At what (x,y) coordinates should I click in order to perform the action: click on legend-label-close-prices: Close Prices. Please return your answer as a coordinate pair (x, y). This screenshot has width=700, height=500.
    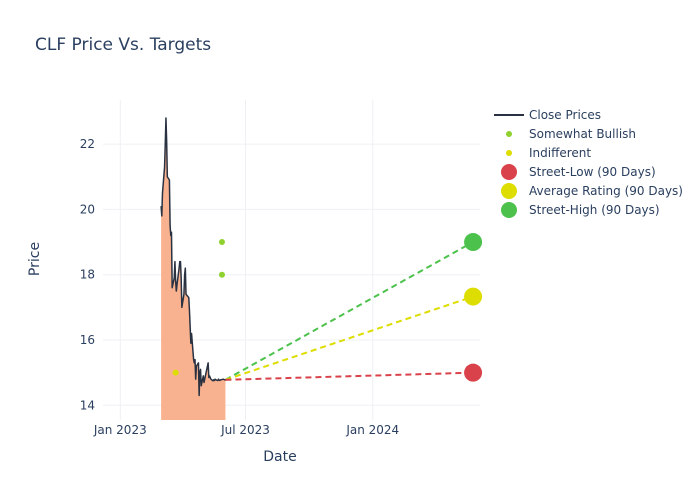
    Looking at the image, I should click on (565, 115).